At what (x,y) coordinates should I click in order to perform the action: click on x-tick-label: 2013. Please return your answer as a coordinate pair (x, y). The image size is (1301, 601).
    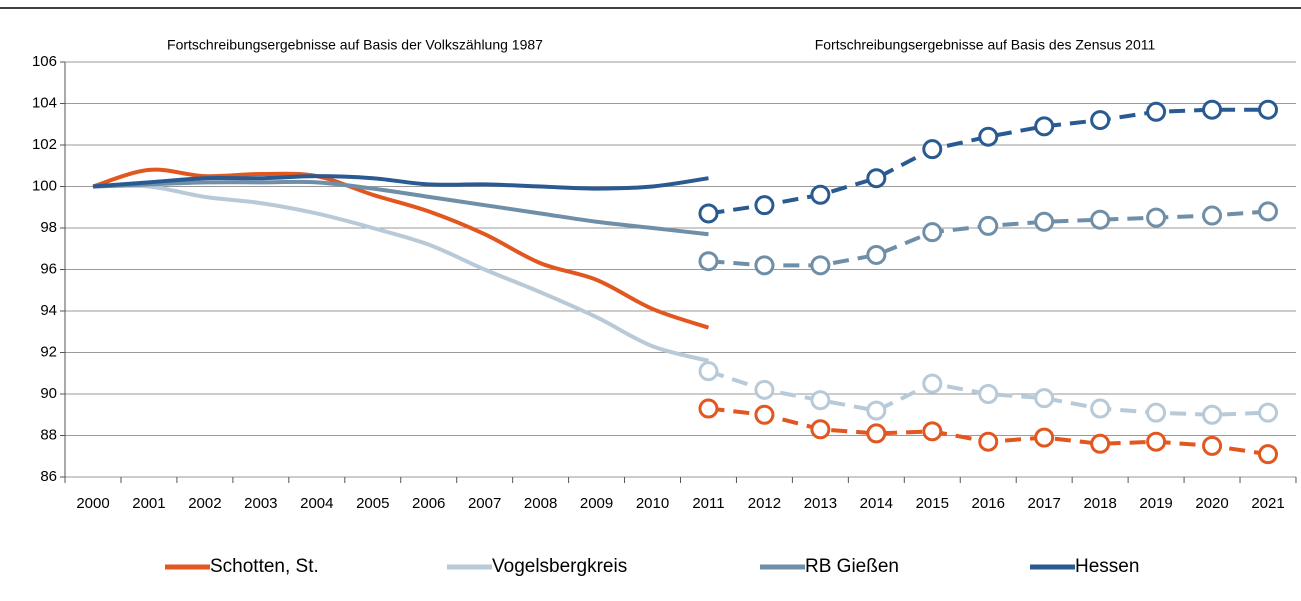
    Looking at the image, I should click on (820, 503).